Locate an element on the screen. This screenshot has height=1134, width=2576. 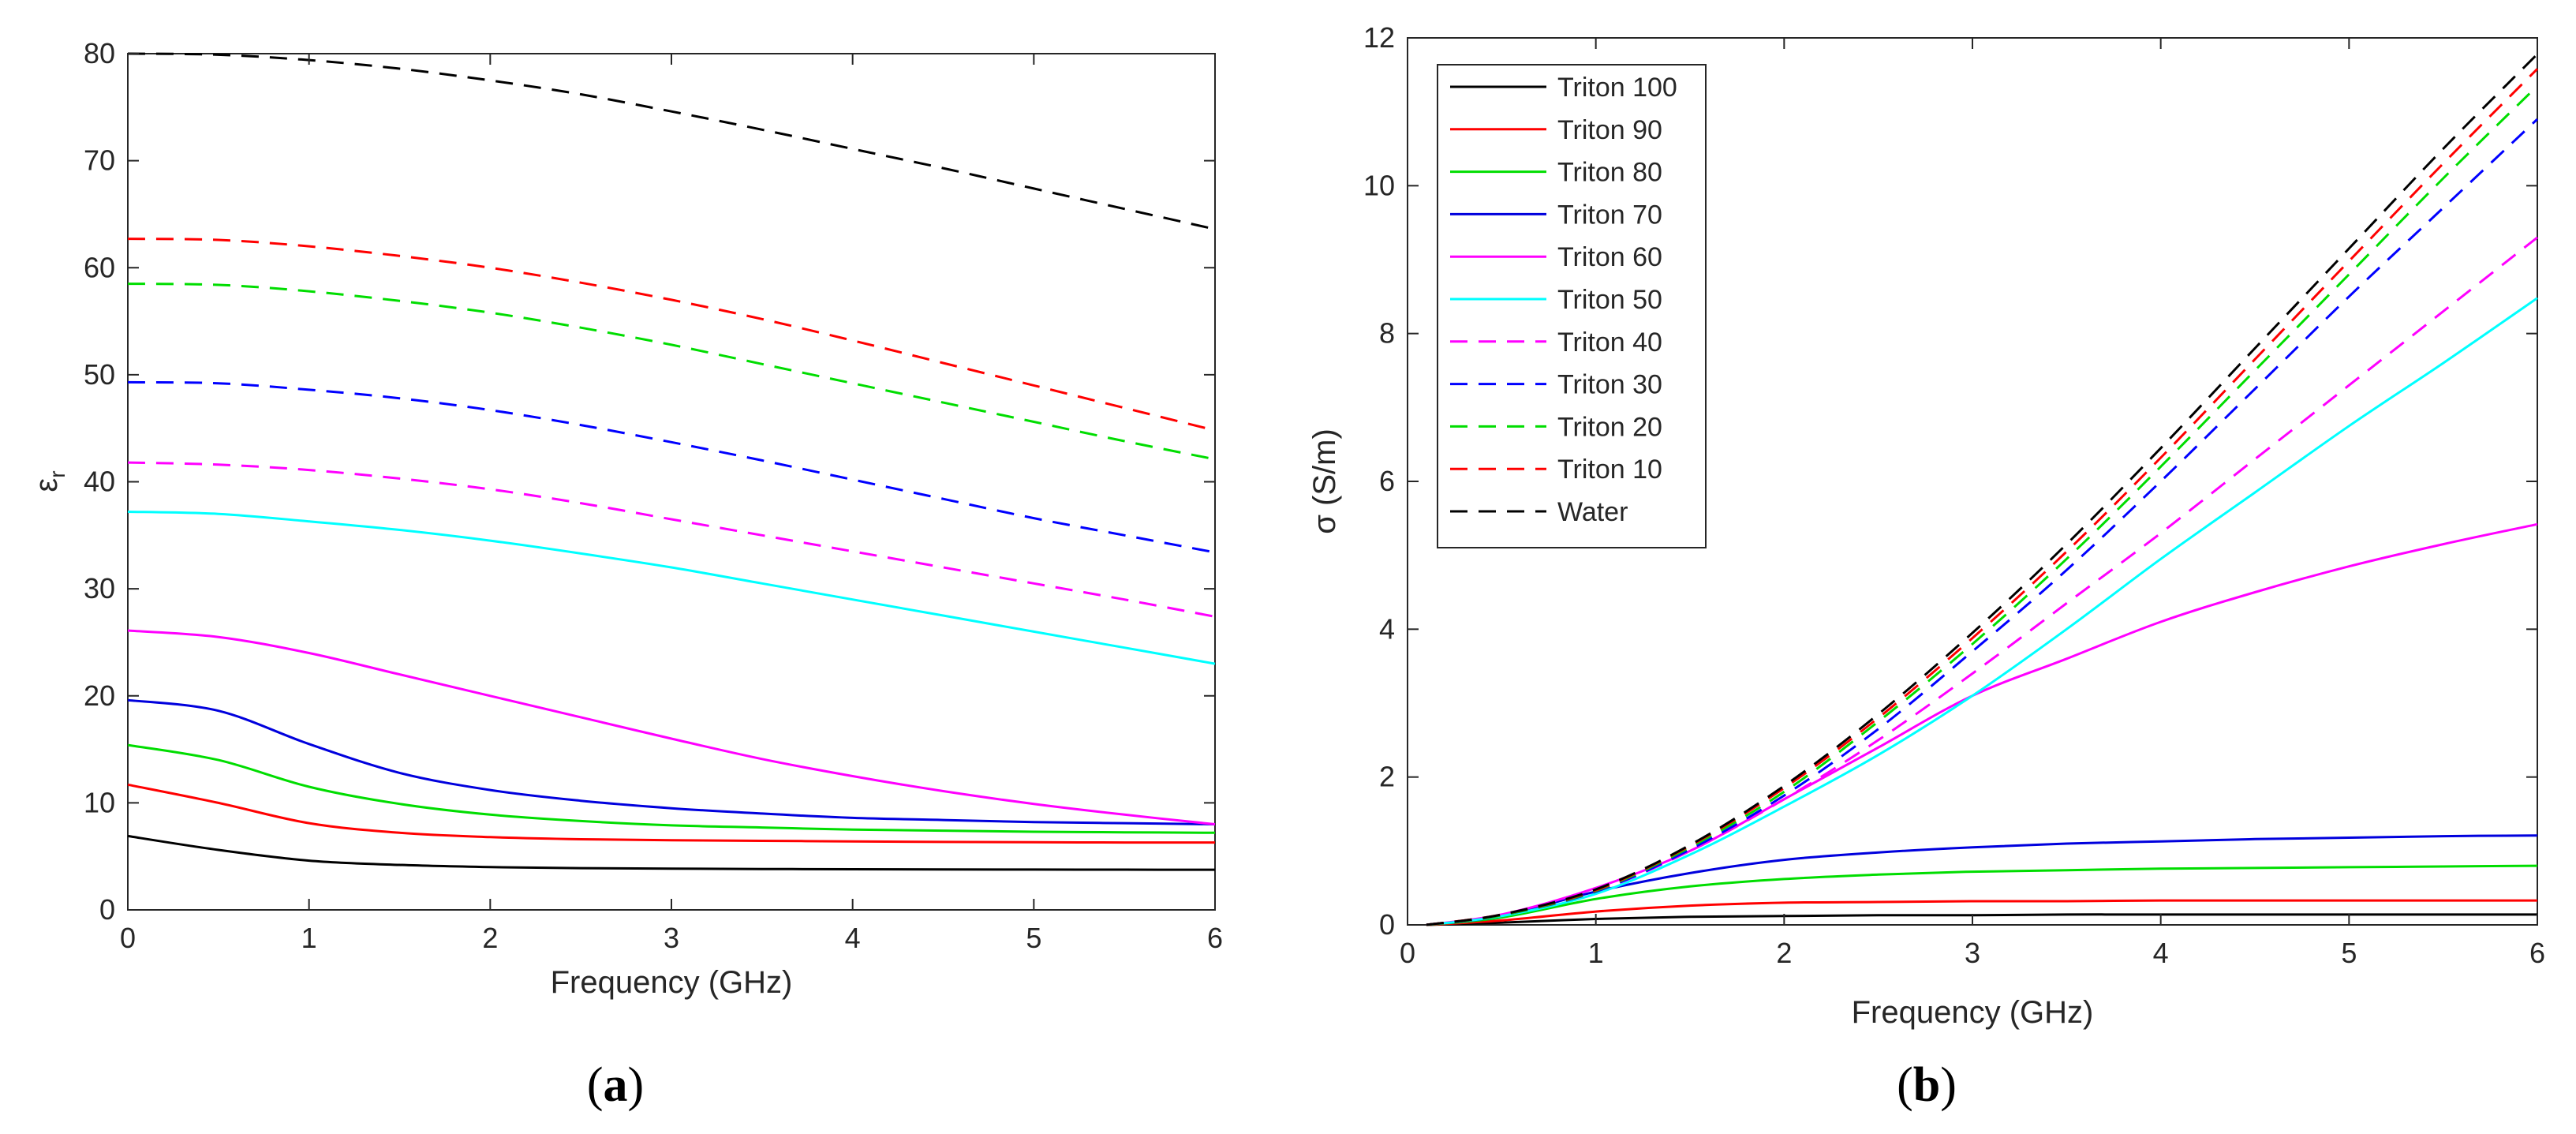
y-tick-label-a: 30 is located at coordinates (99, 588).